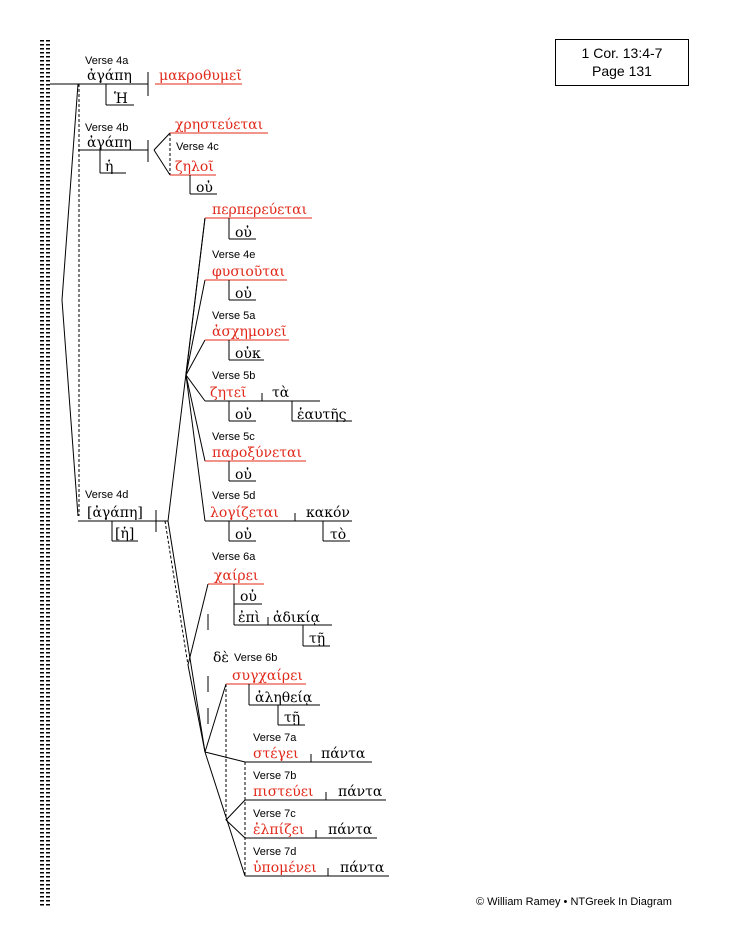 Image resolution: width=729 pixels, height=943 pixels. I want to click on word-stegei: στέγει, so click(276, 753).